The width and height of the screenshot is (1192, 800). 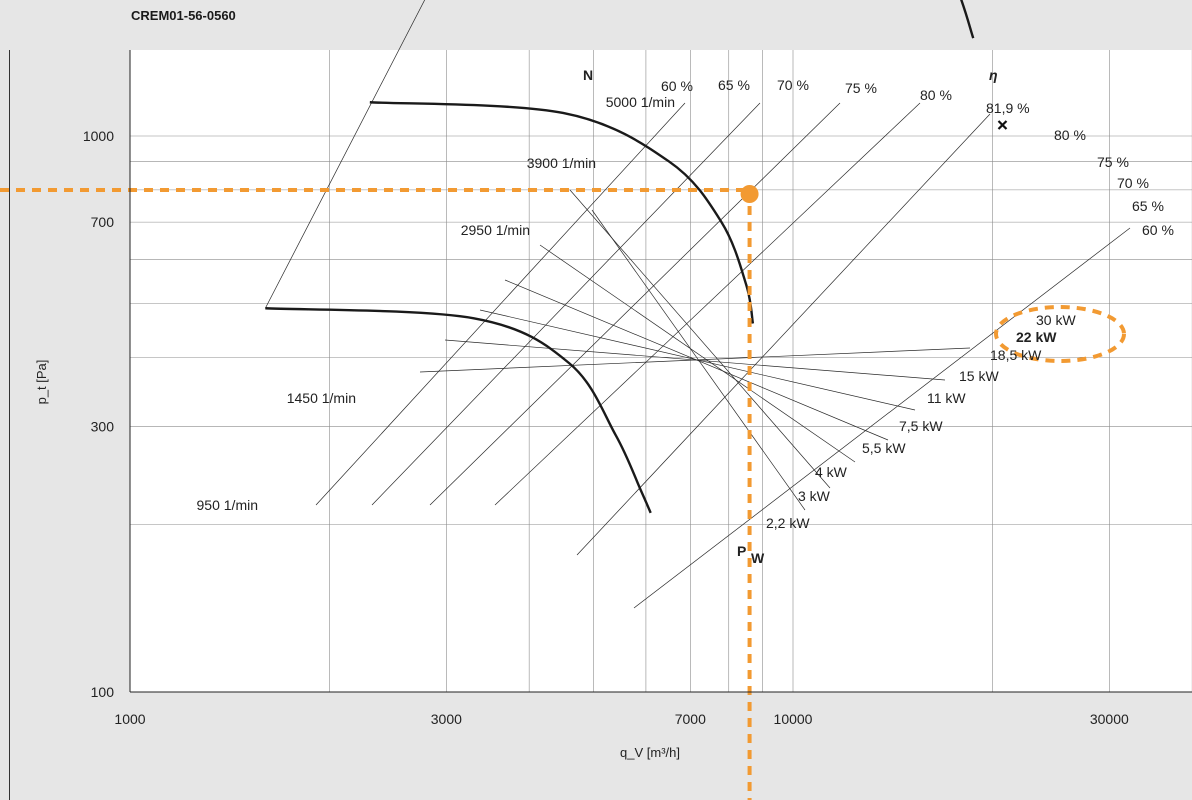 What do you see at coordinates (588, 75) in the screenshot?
I see `speed-symbol: N` at bounding box center [588, 75].